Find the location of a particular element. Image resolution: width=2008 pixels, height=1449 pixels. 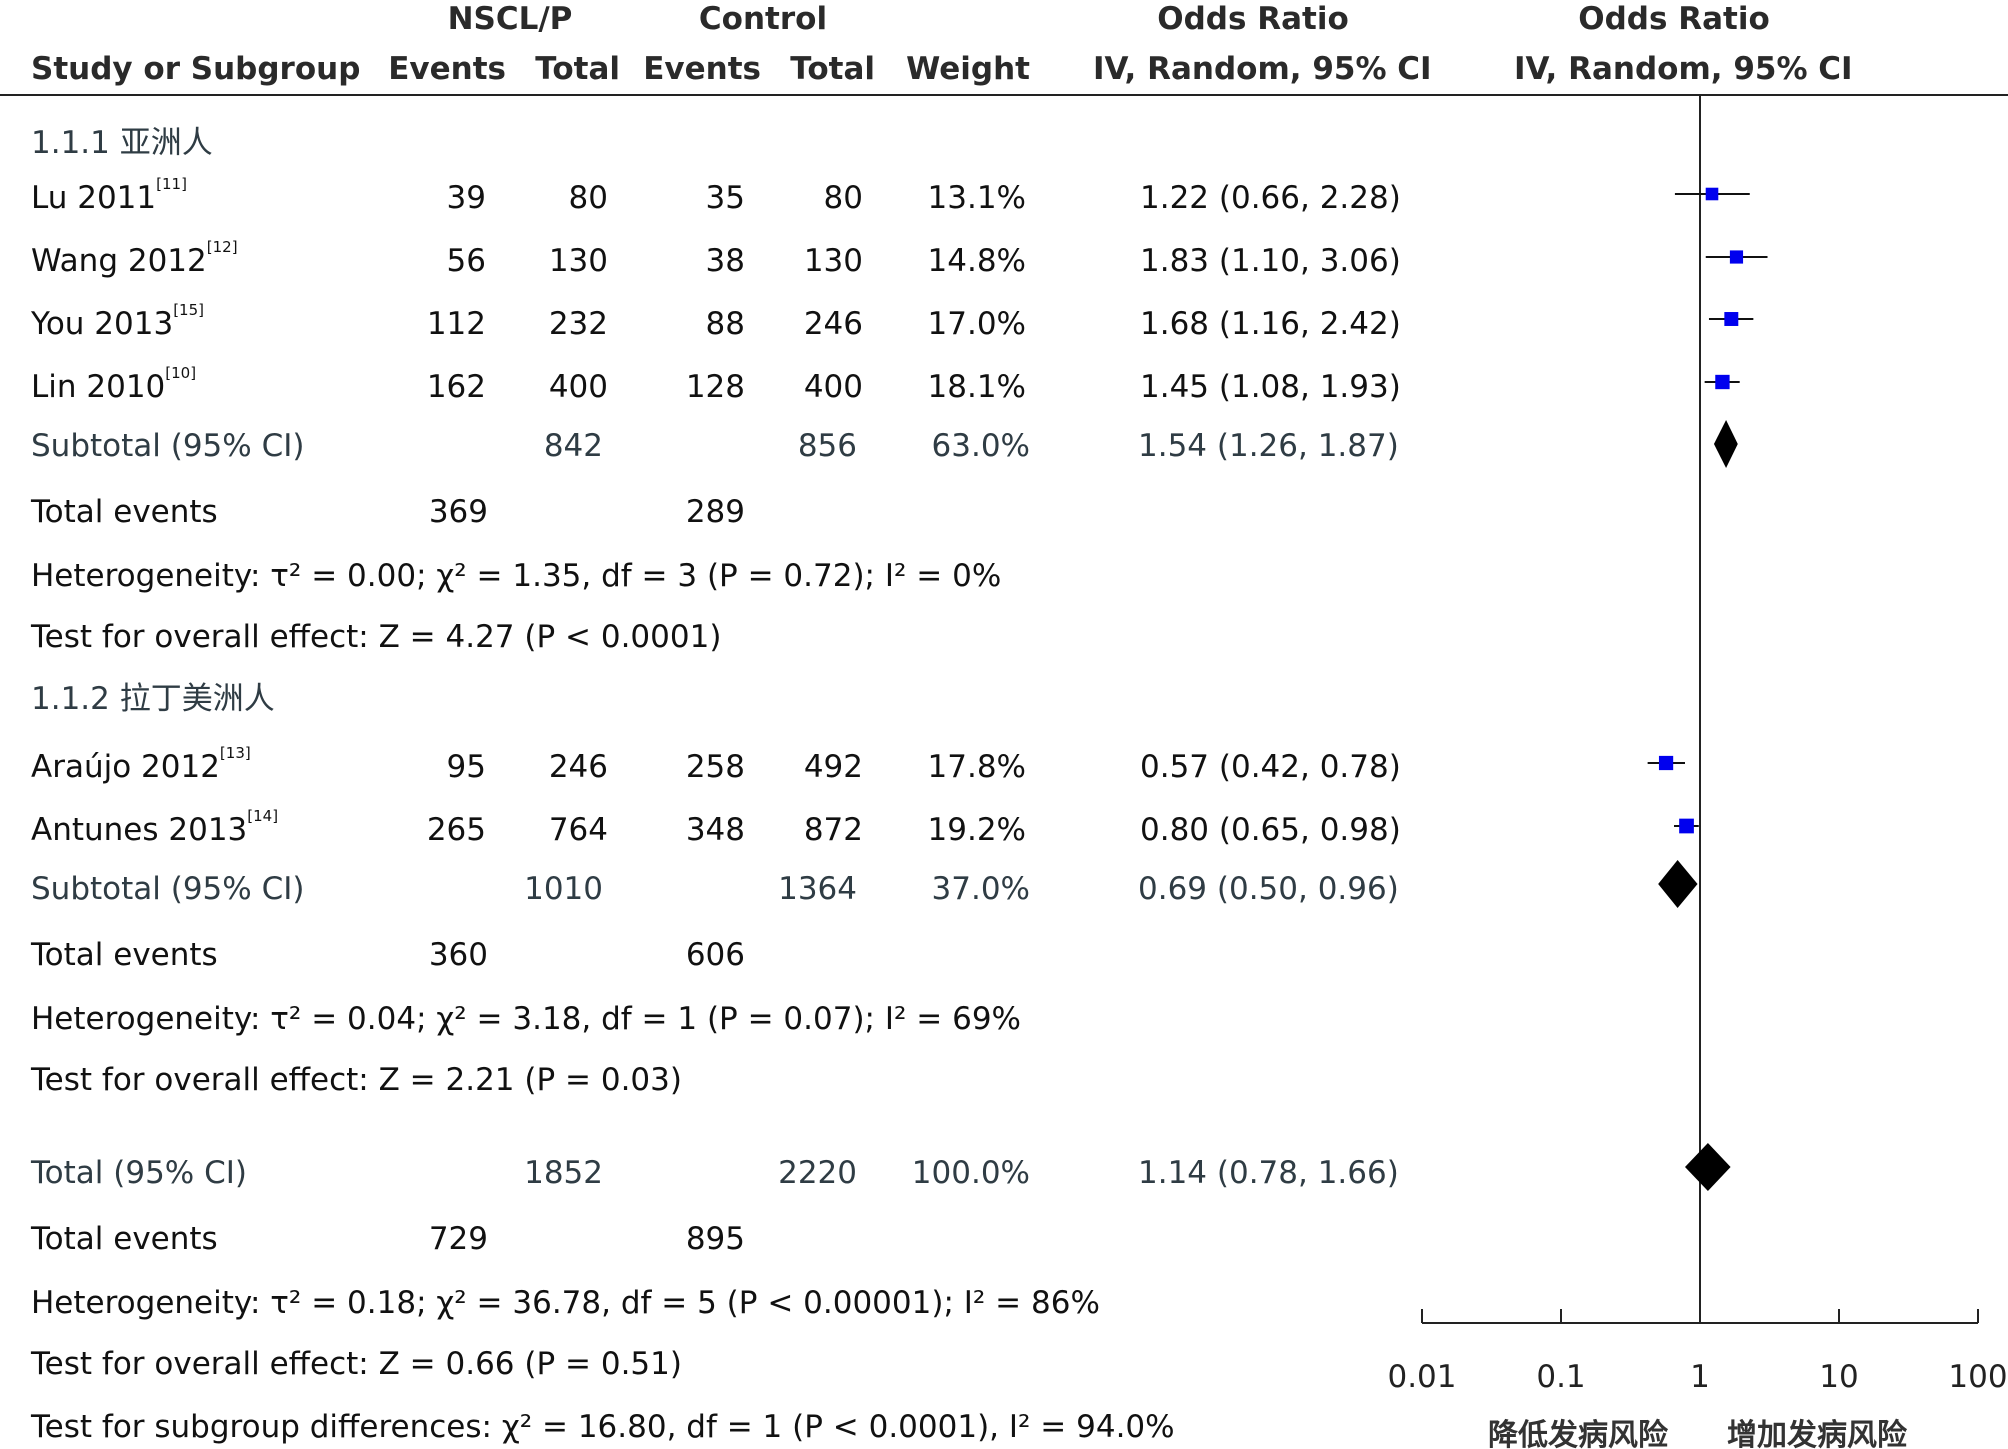

events2-cell: 35 is located at coordinates (725, 198).